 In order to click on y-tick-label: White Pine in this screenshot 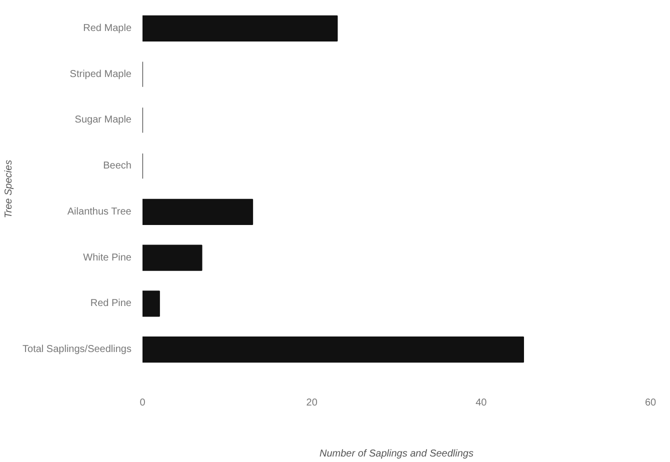, I will do `click(107, 258)`.